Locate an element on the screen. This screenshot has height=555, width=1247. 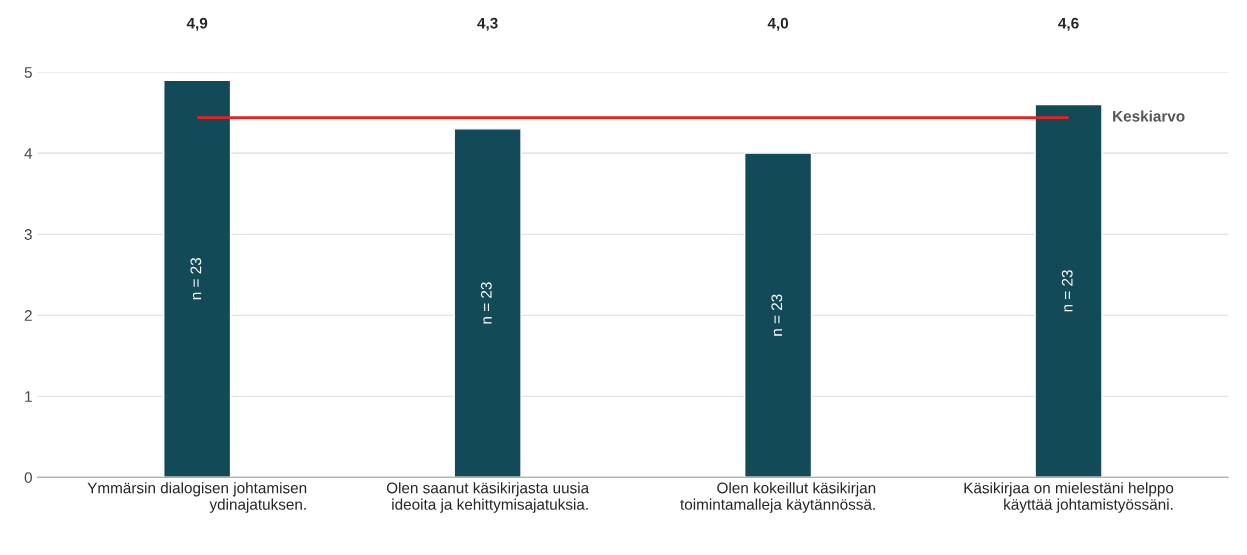
x-tick-label: Olen saanut käsikirjasta uusia ideoita ja kehittymisajatuksia. is located at coordinates (488, 497).